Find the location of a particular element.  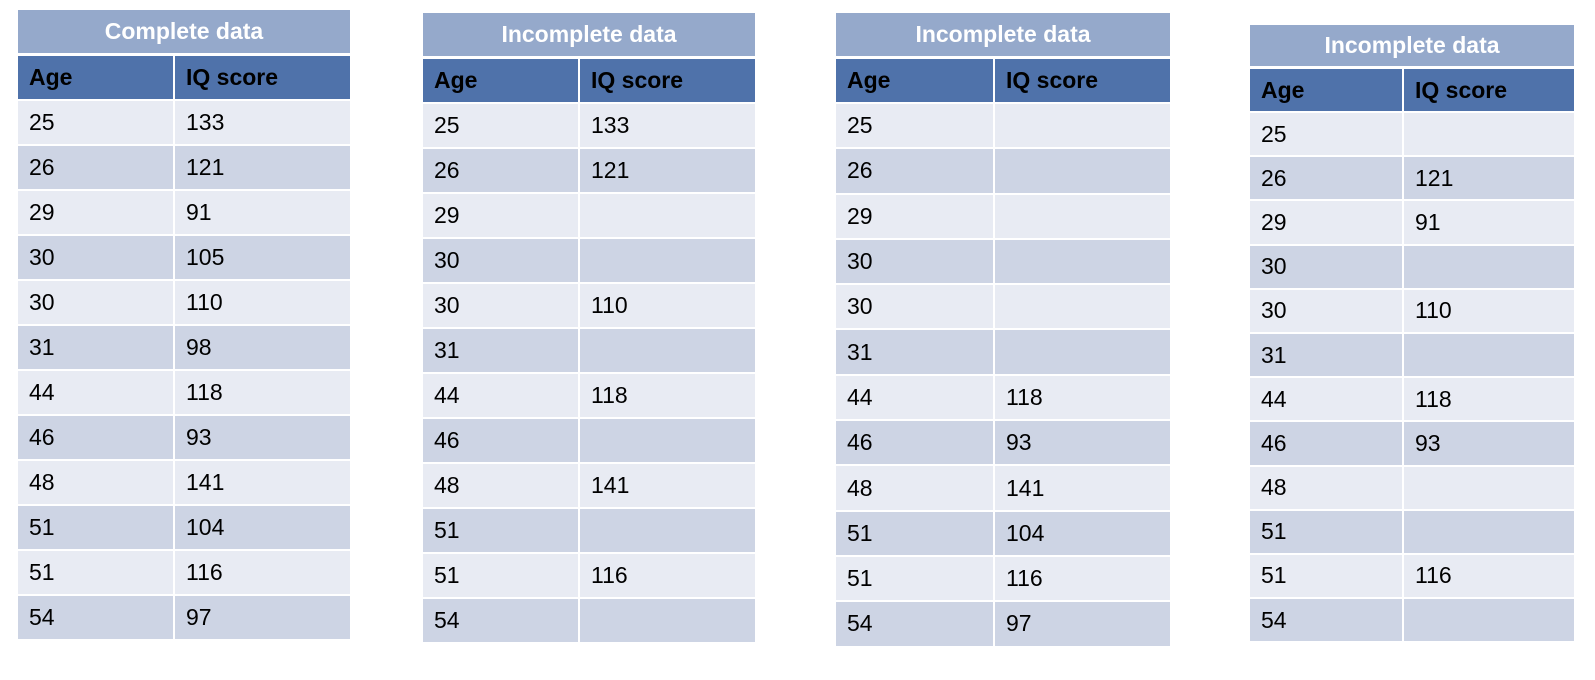

table-row: 25 133 is located at coordinates (589, 126).